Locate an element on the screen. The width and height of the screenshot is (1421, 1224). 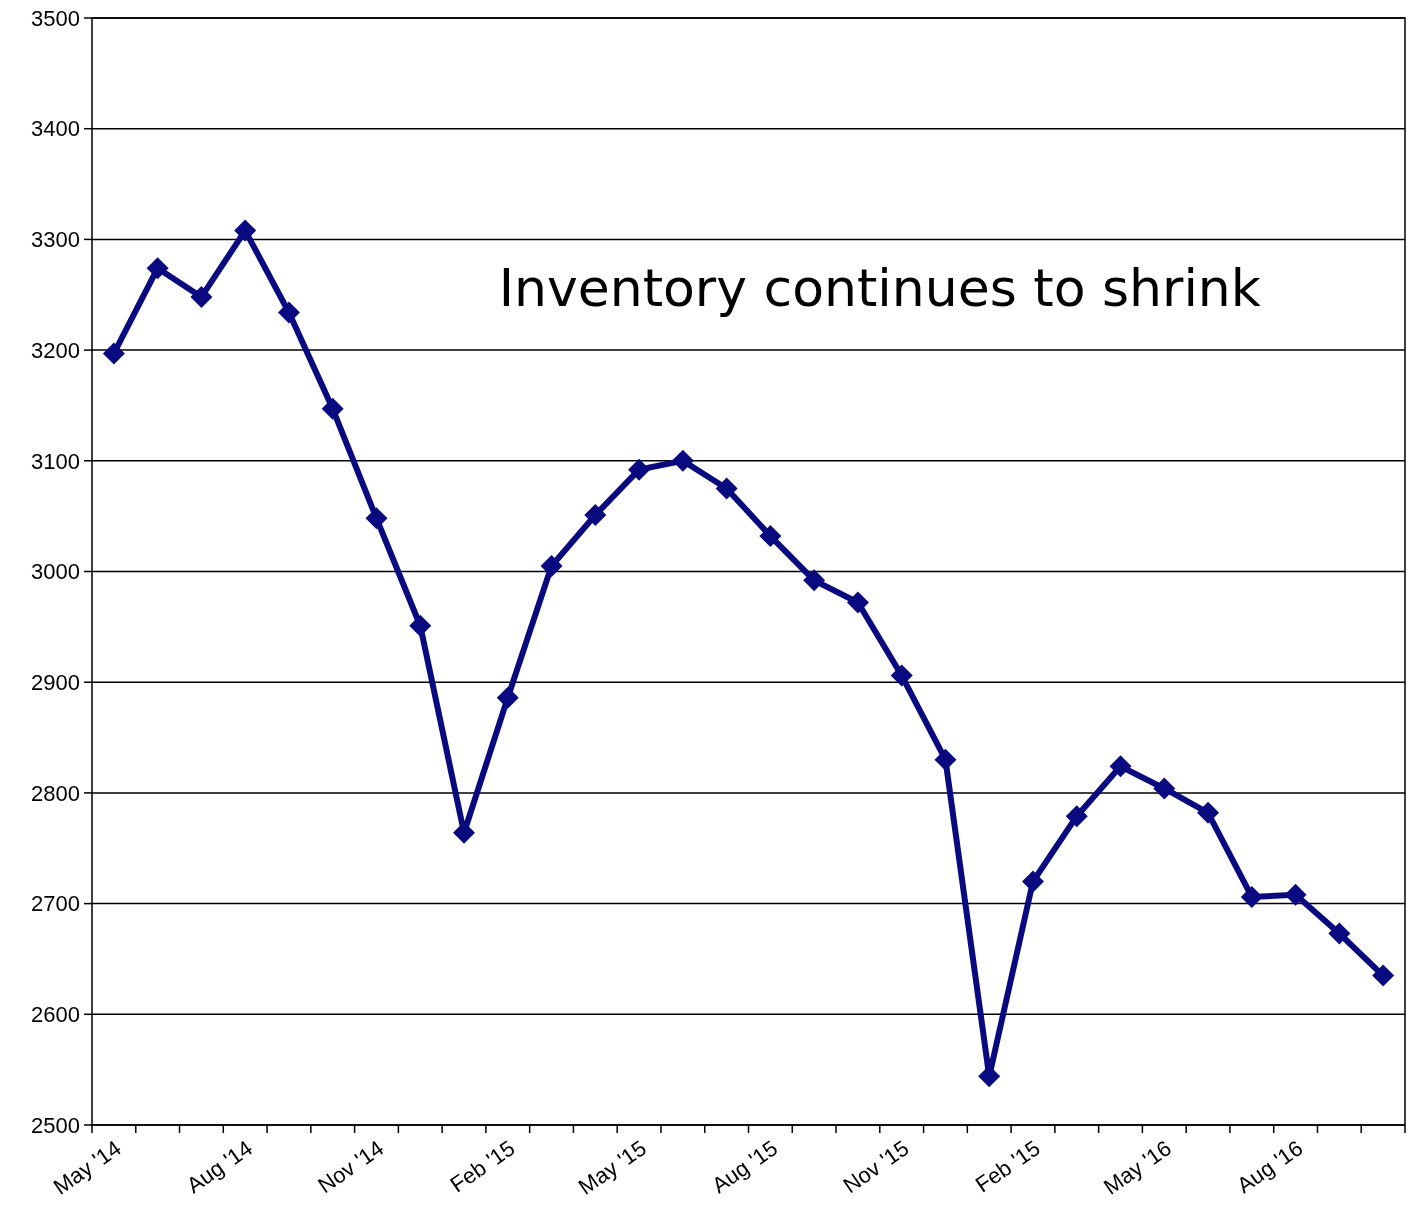
x-tick-label: Nov '15 is located at coordinates (876, 1167).